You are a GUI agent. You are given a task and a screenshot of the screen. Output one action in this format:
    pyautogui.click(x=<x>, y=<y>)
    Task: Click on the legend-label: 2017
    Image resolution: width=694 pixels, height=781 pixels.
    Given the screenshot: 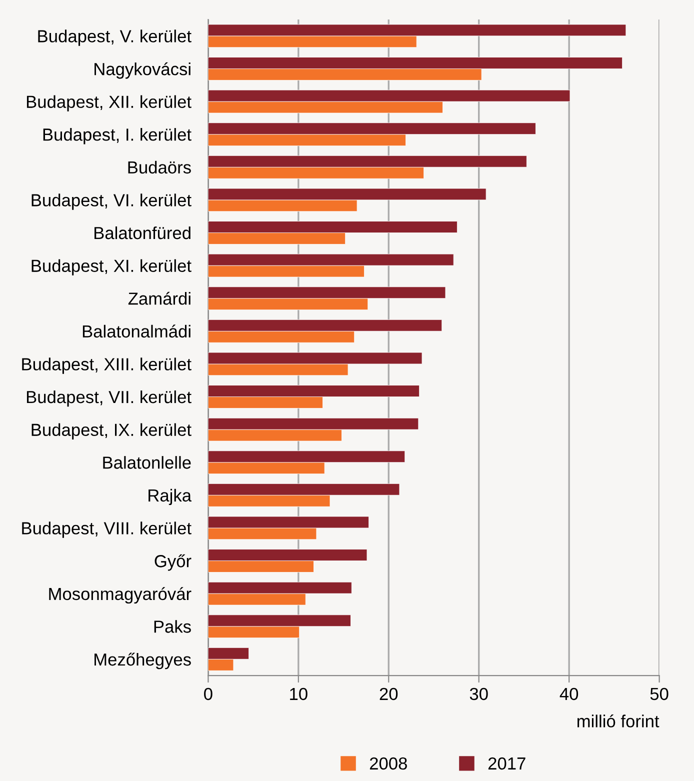 What is the action you would take?
    pyautogui.click(x=507, y=763)
    